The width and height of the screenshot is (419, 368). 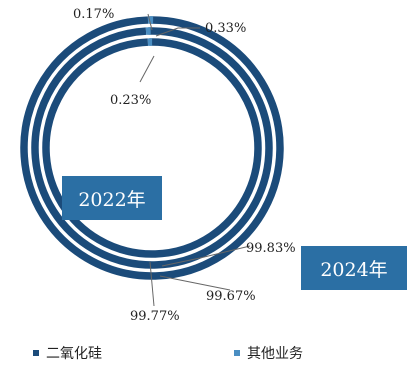 I want to click on leader-outer-main, so click(x=206, y=256).